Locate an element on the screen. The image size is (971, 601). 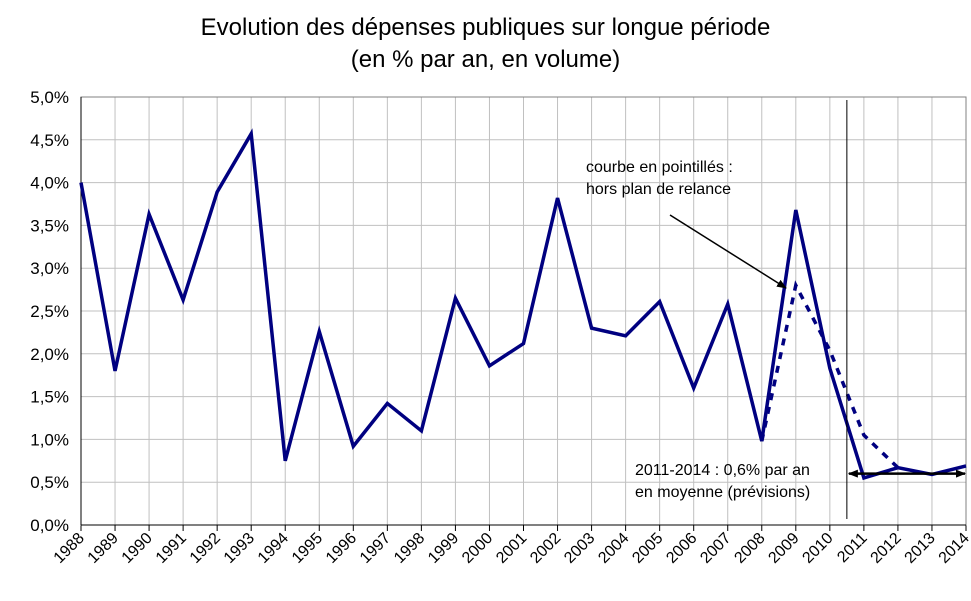
series-line-hors-relance is located at coordinates (830, 374).